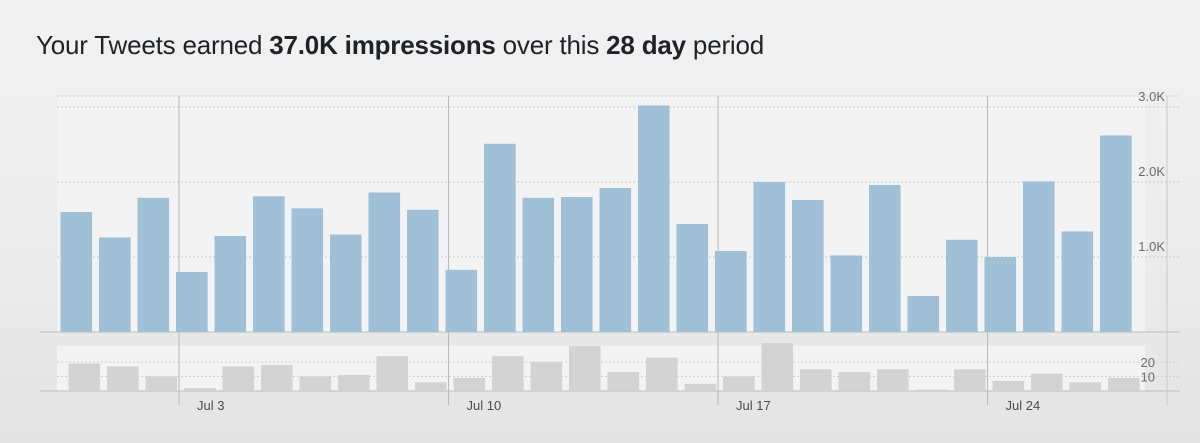 Image resolution: width=1200 pixels, height=443 pixels. Describe the element at coordinates (1151, 171) in the screenshot. I see `y-tick-label: 2.0K` at that location.